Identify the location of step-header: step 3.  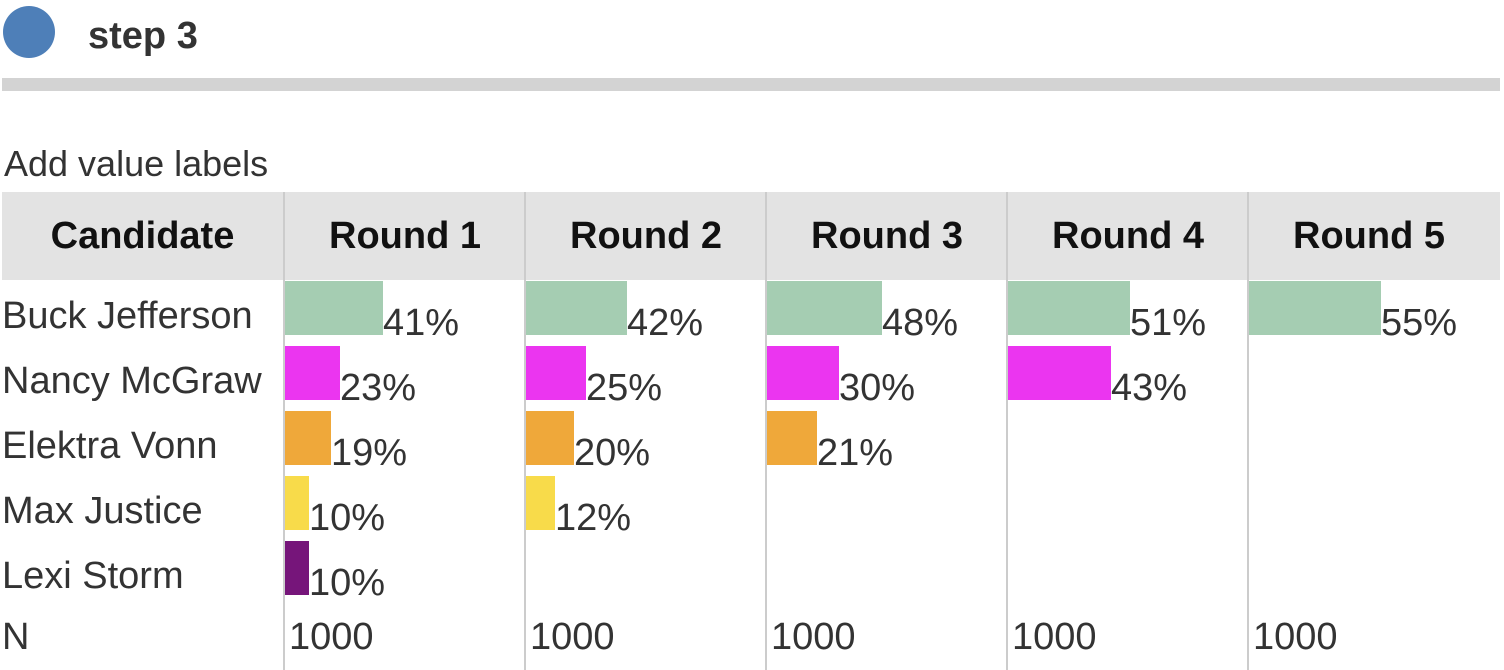
(752, 39).